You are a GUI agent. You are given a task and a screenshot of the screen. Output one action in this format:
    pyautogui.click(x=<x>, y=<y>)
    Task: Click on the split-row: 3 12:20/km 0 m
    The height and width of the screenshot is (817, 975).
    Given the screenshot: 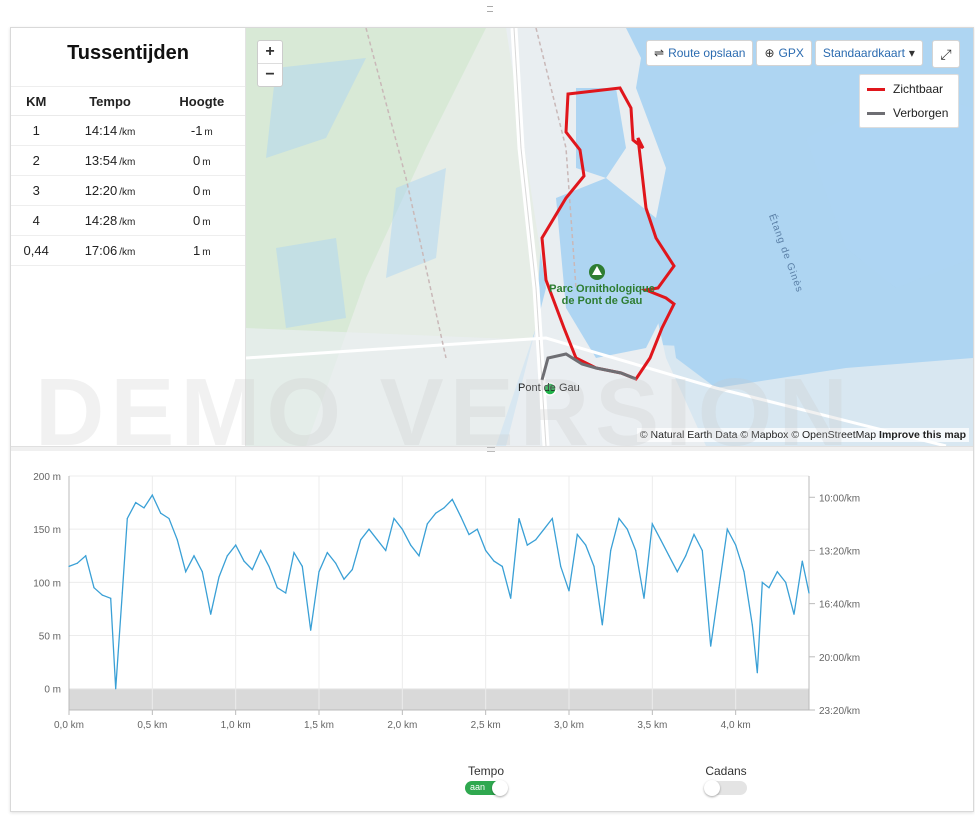 What is the action you would take?
    pyautogui.click(x=128, y=190)
    